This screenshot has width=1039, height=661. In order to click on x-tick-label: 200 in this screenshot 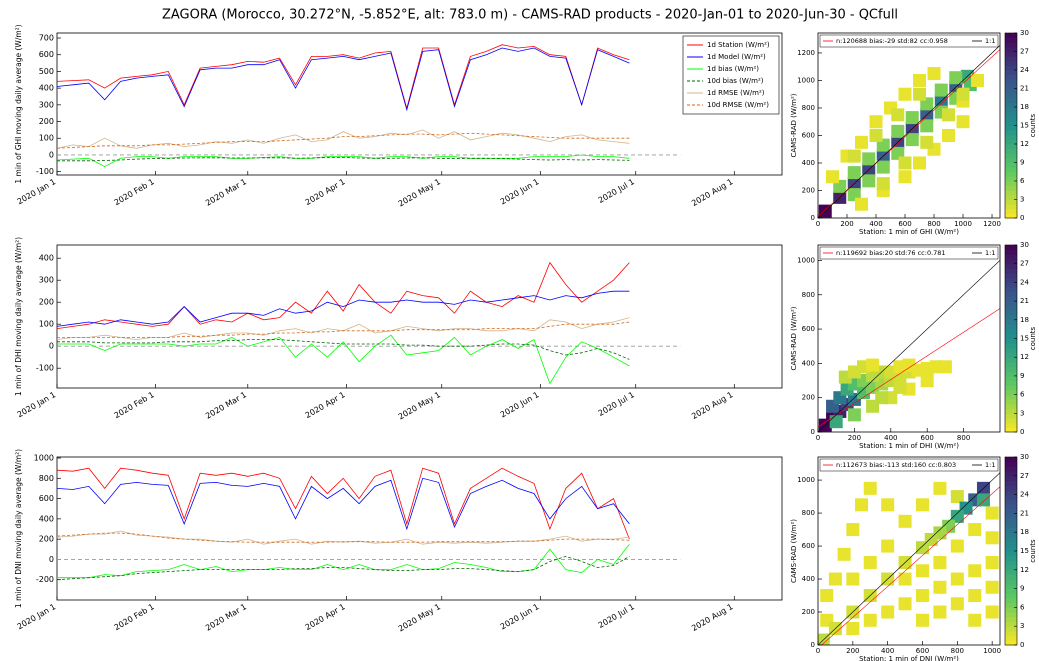, I will do `click(854, 438)`.